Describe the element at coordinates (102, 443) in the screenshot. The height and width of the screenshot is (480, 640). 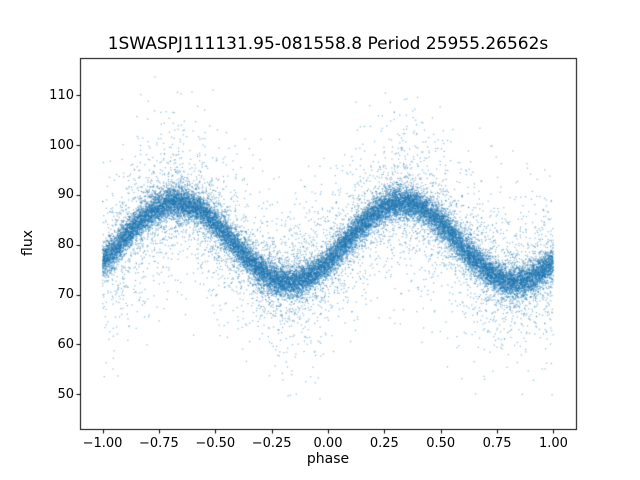
I see `x-tick-label: −1.00` at that location.